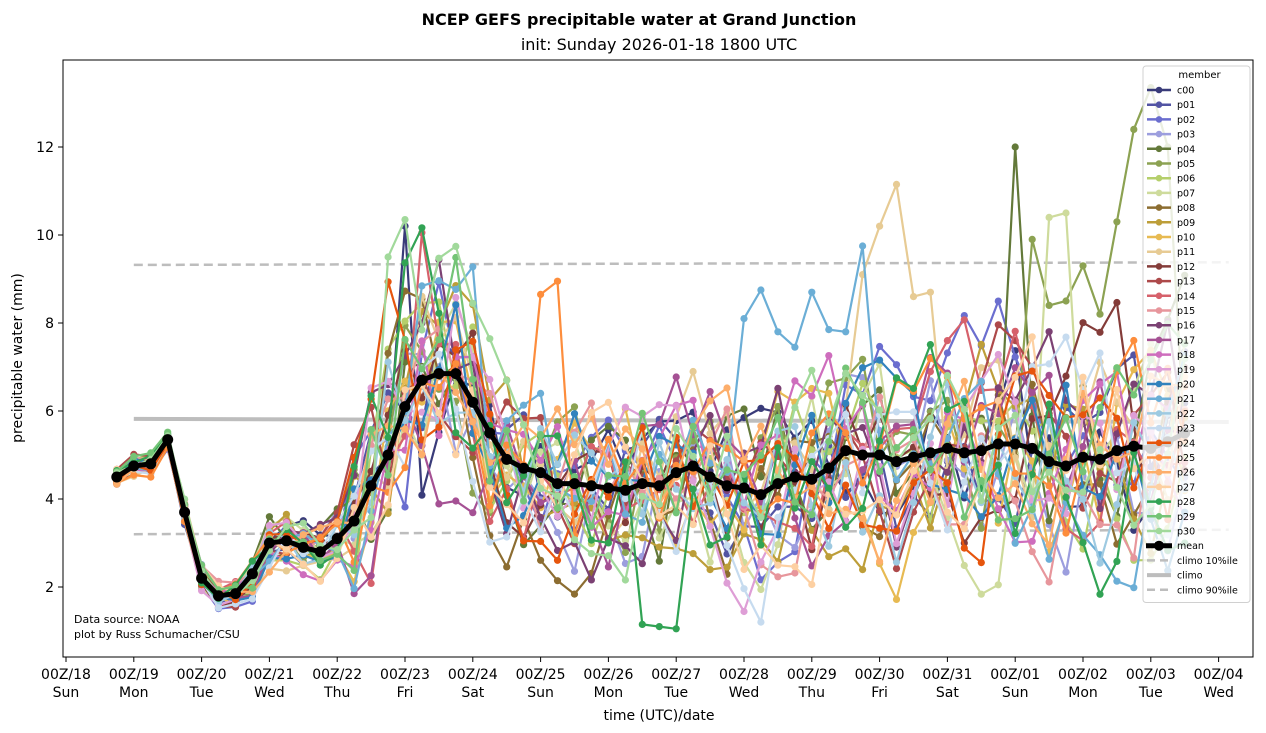  Describe the element at coordinates (127, 619) in the screenshot. I see `data-source-note: Data source: NOAA` at that location.